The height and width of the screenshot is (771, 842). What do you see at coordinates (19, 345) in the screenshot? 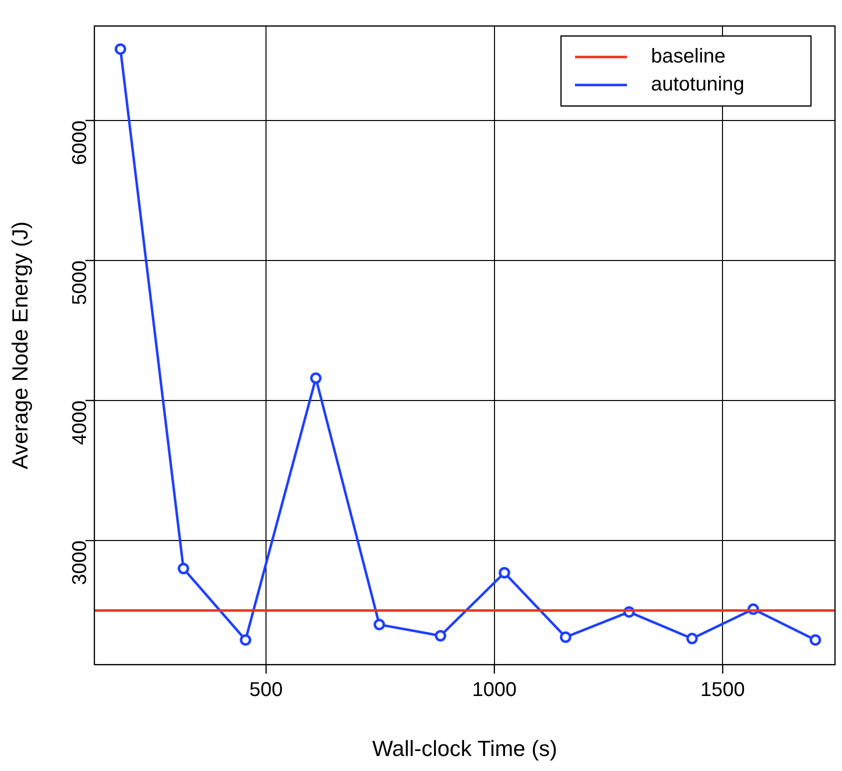
I see `y-axis-title: Average Node Energy (J)` at bounding box center [19, 345].